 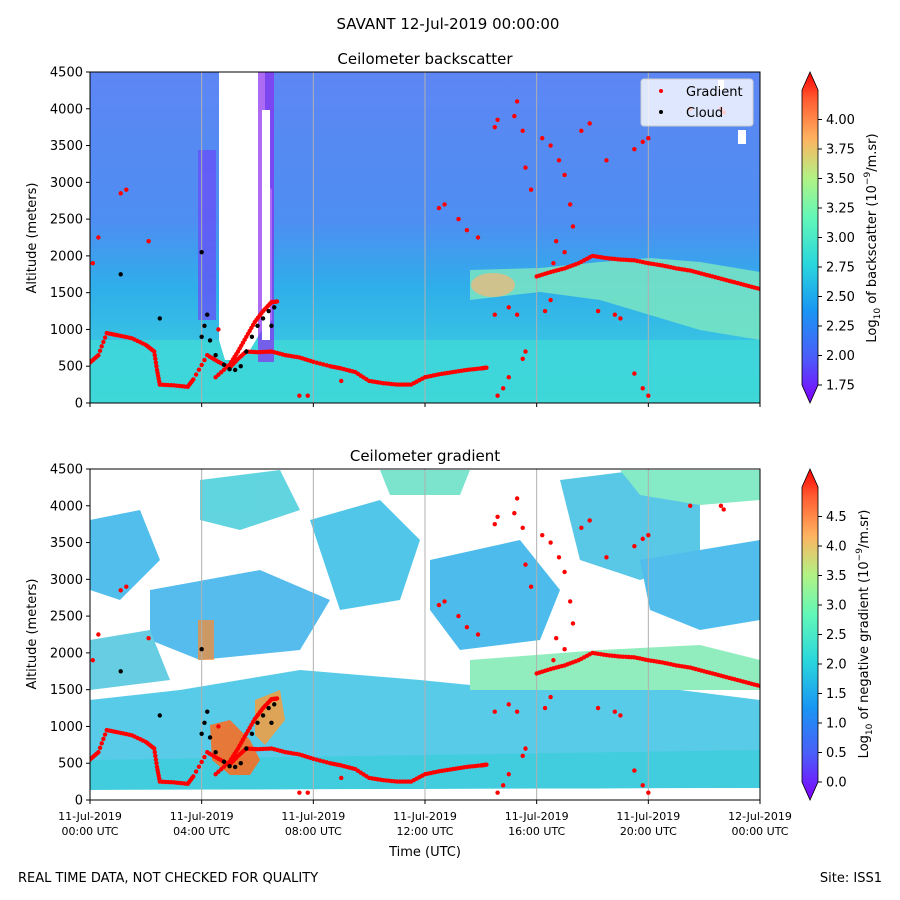 What do you see at coordinates (32, 634) in the screenshot?
I see `gradient-ylabel: Altitude (meters)` at bounding box center [32, 634].